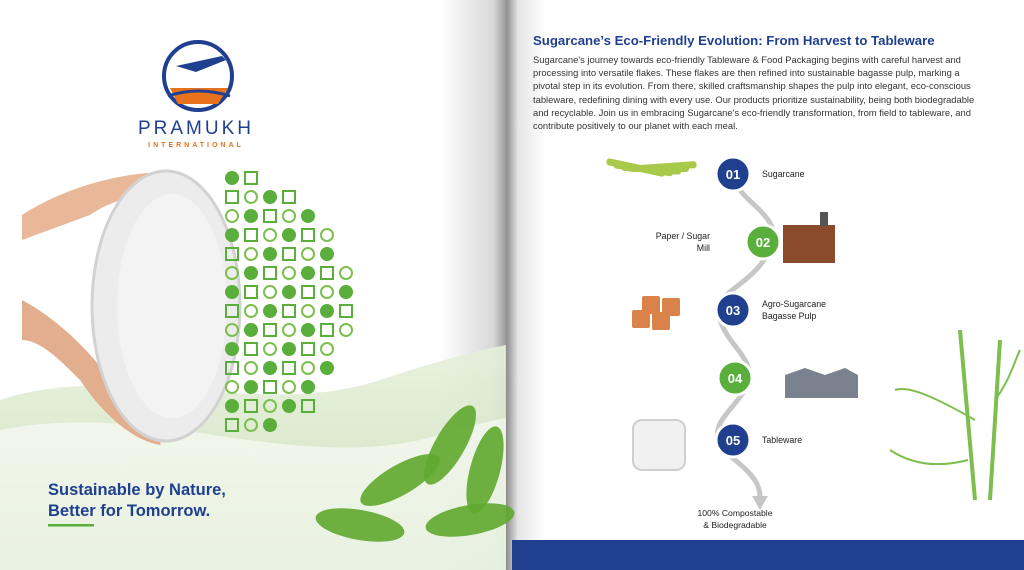 Image resolution: width=1024 pixels, height=570 pixels. I want to click on arrow-head, so click(760, 503).